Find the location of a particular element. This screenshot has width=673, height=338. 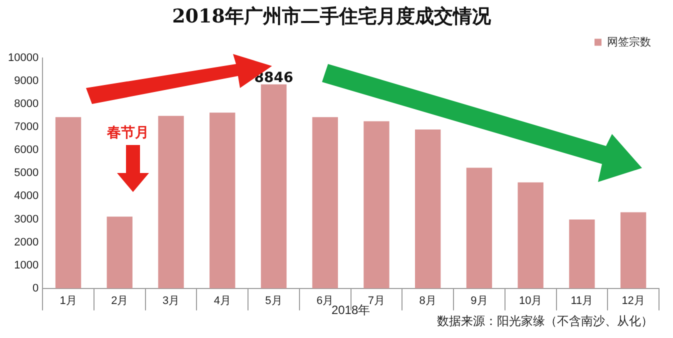

x-tick-label: 2月 is located at coordinates (119, 301).